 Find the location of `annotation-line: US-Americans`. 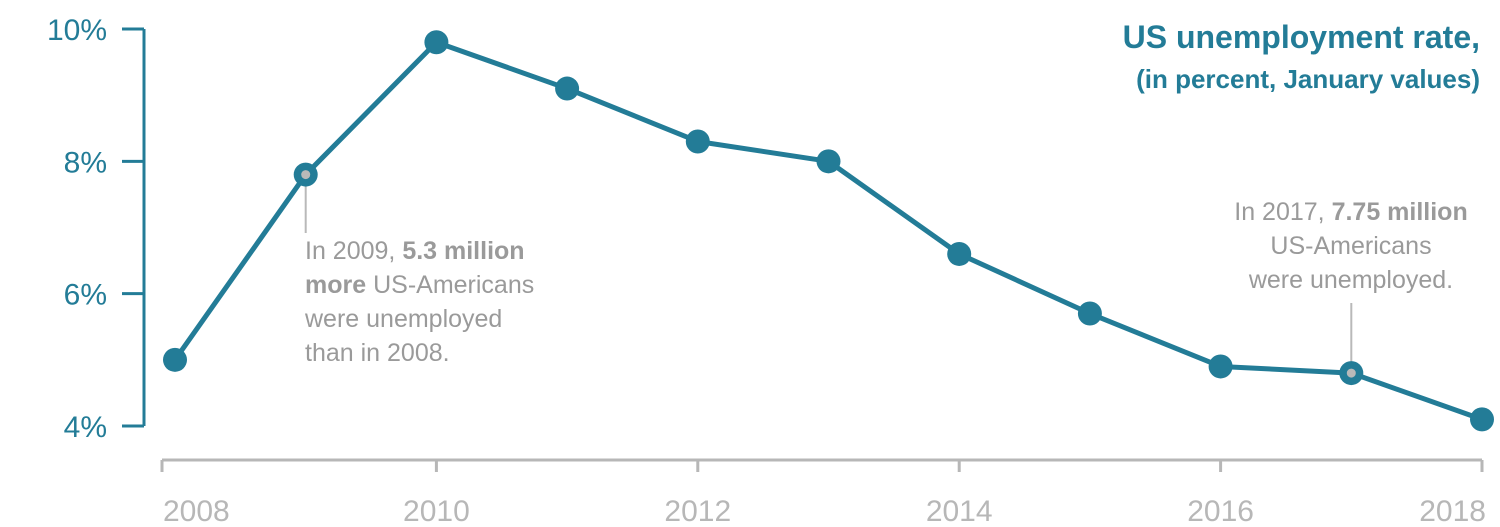

annotation-line: US-Americans is located at coordinates (1350, 246).